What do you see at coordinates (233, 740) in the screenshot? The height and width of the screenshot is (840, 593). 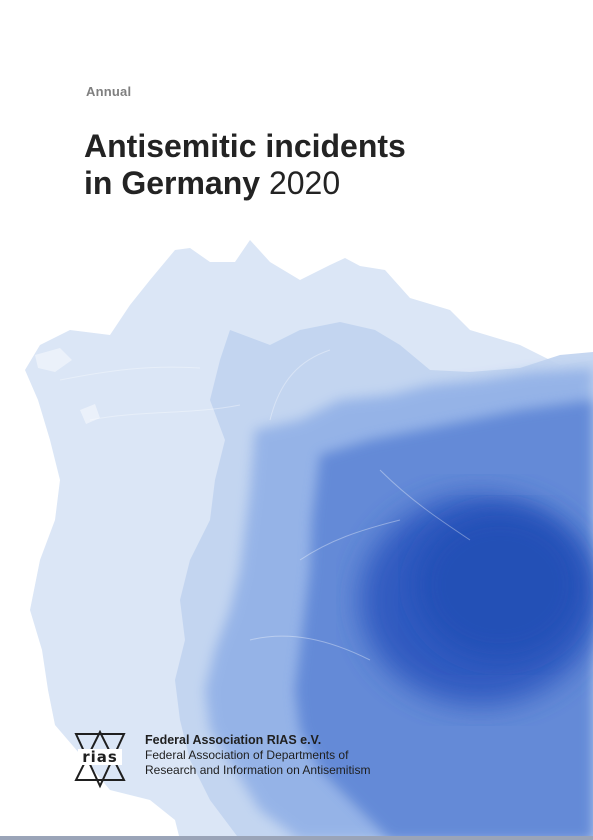 I see `organization-name: Federal Association RIAS e.V.` at bounding box center [233, 740].